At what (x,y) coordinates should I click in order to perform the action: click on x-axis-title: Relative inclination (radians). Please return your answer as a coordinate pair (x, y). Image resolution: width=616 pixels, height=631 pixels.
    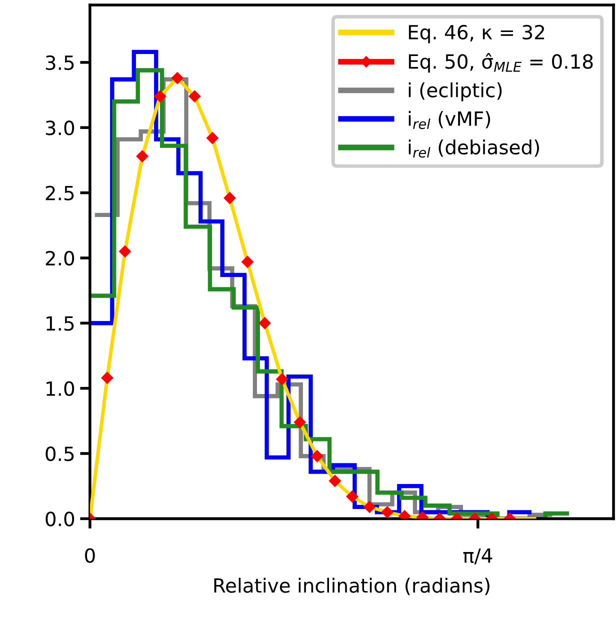
    Looking at the image, I should click on (352, 587).